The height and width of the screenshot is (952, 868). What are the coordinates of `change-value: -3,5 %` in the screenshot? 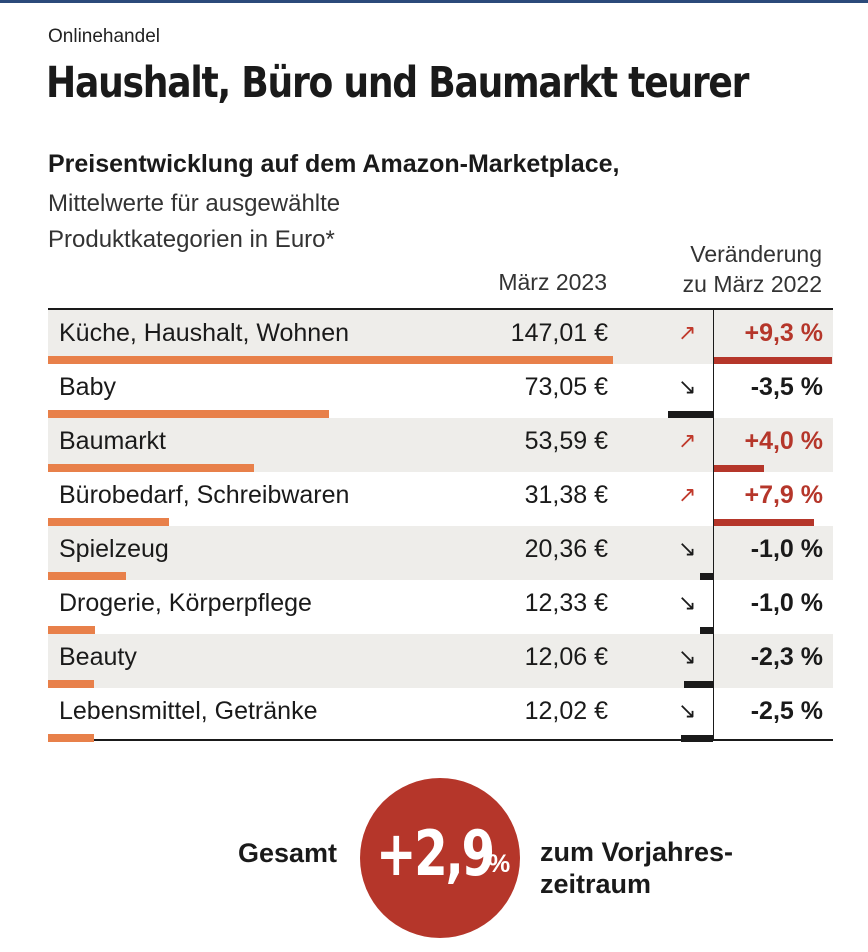 It's located at (786, 387).